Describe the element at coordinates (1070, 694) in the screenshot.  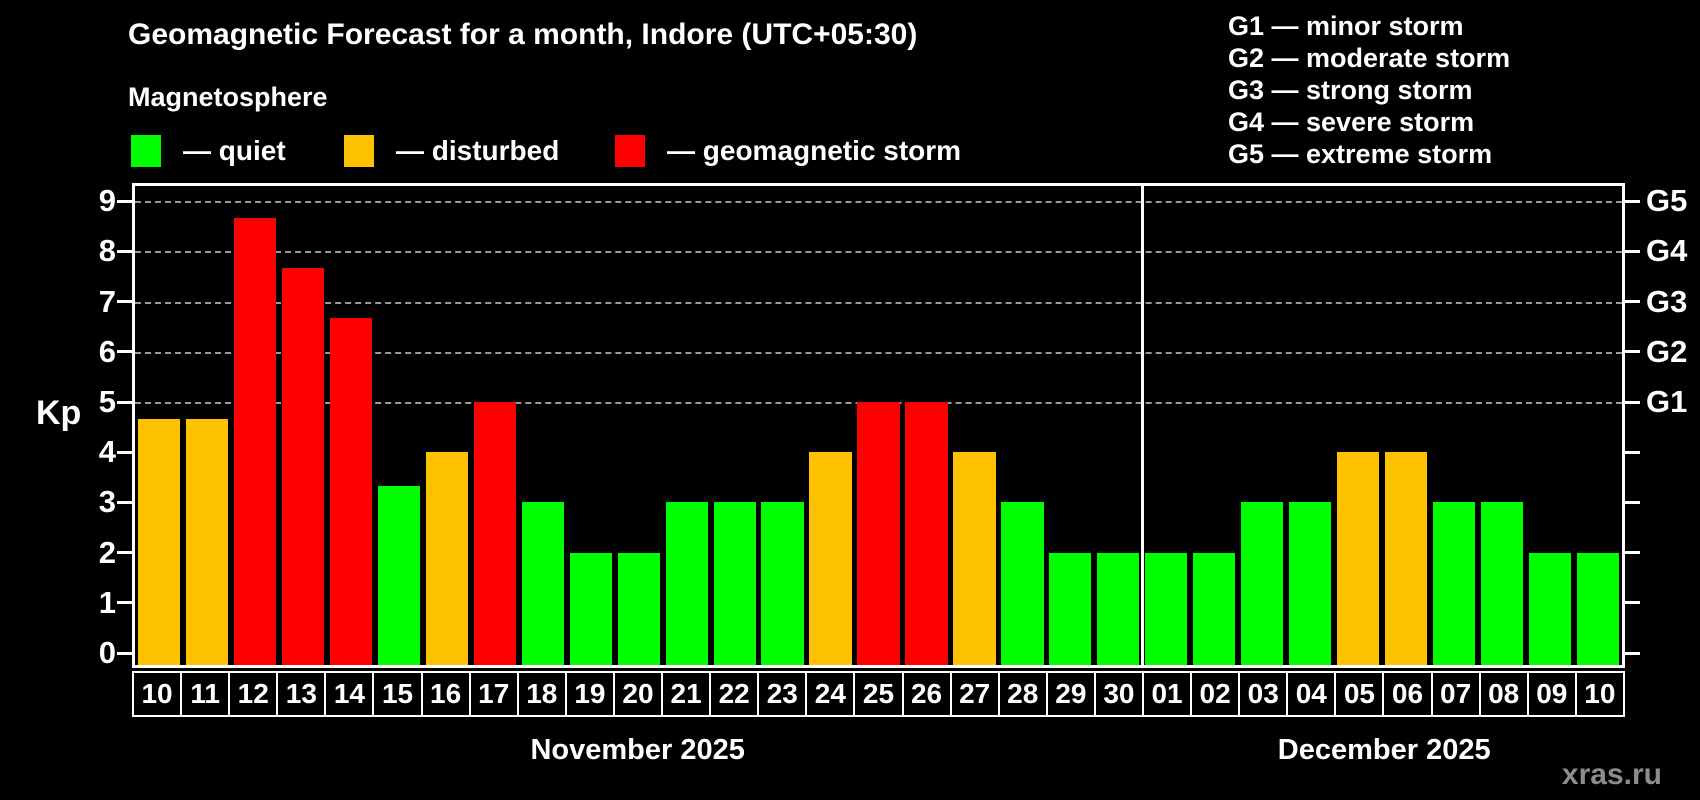
I see `day-cell: 29` at that location.